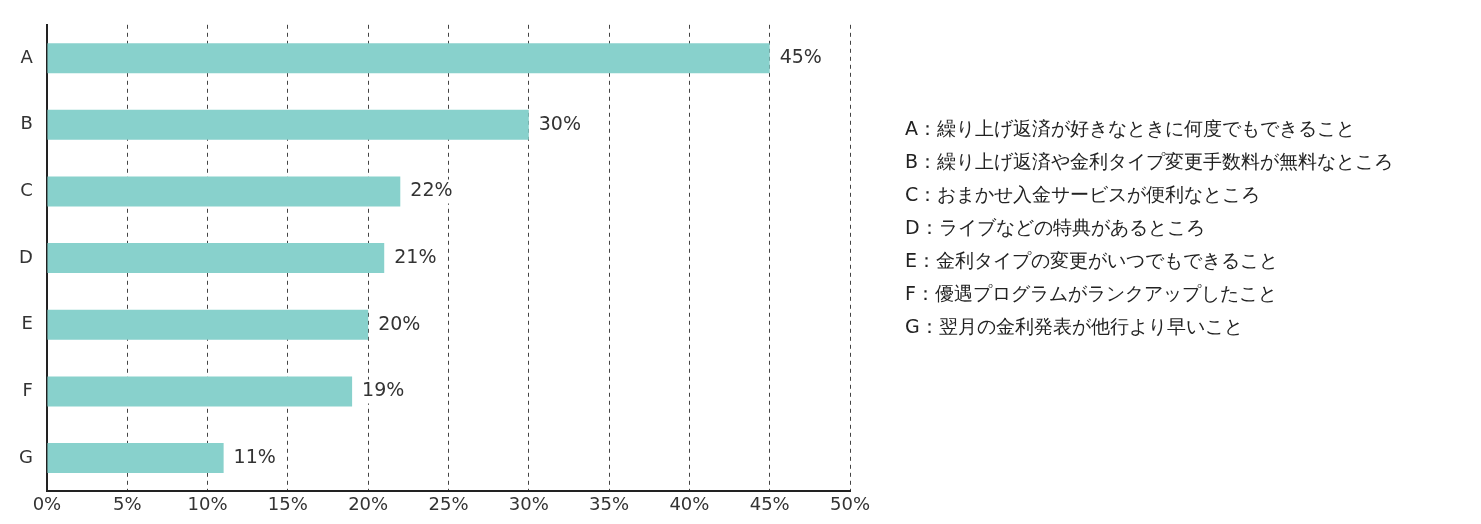 The height and width of the screenshot is (524, 1481). Describe the element at coordinates (47, 503) in the screenshot. I see `x-tick-label: 0%` at that location.